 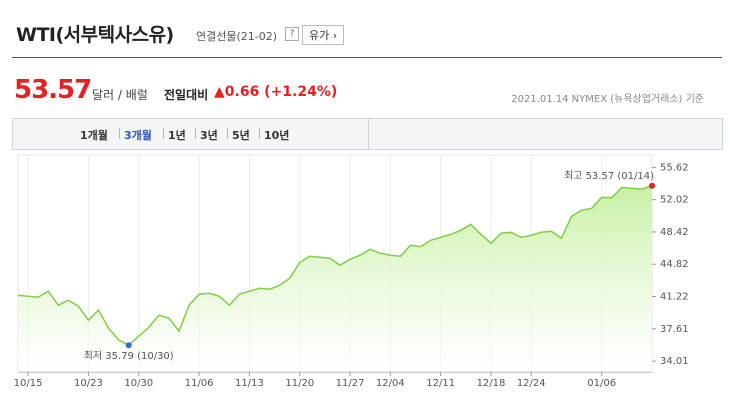 What do you see at coordinates (209, 135) in the screenshot?
I see `tab: 3년` at bounding box center [209, 135].